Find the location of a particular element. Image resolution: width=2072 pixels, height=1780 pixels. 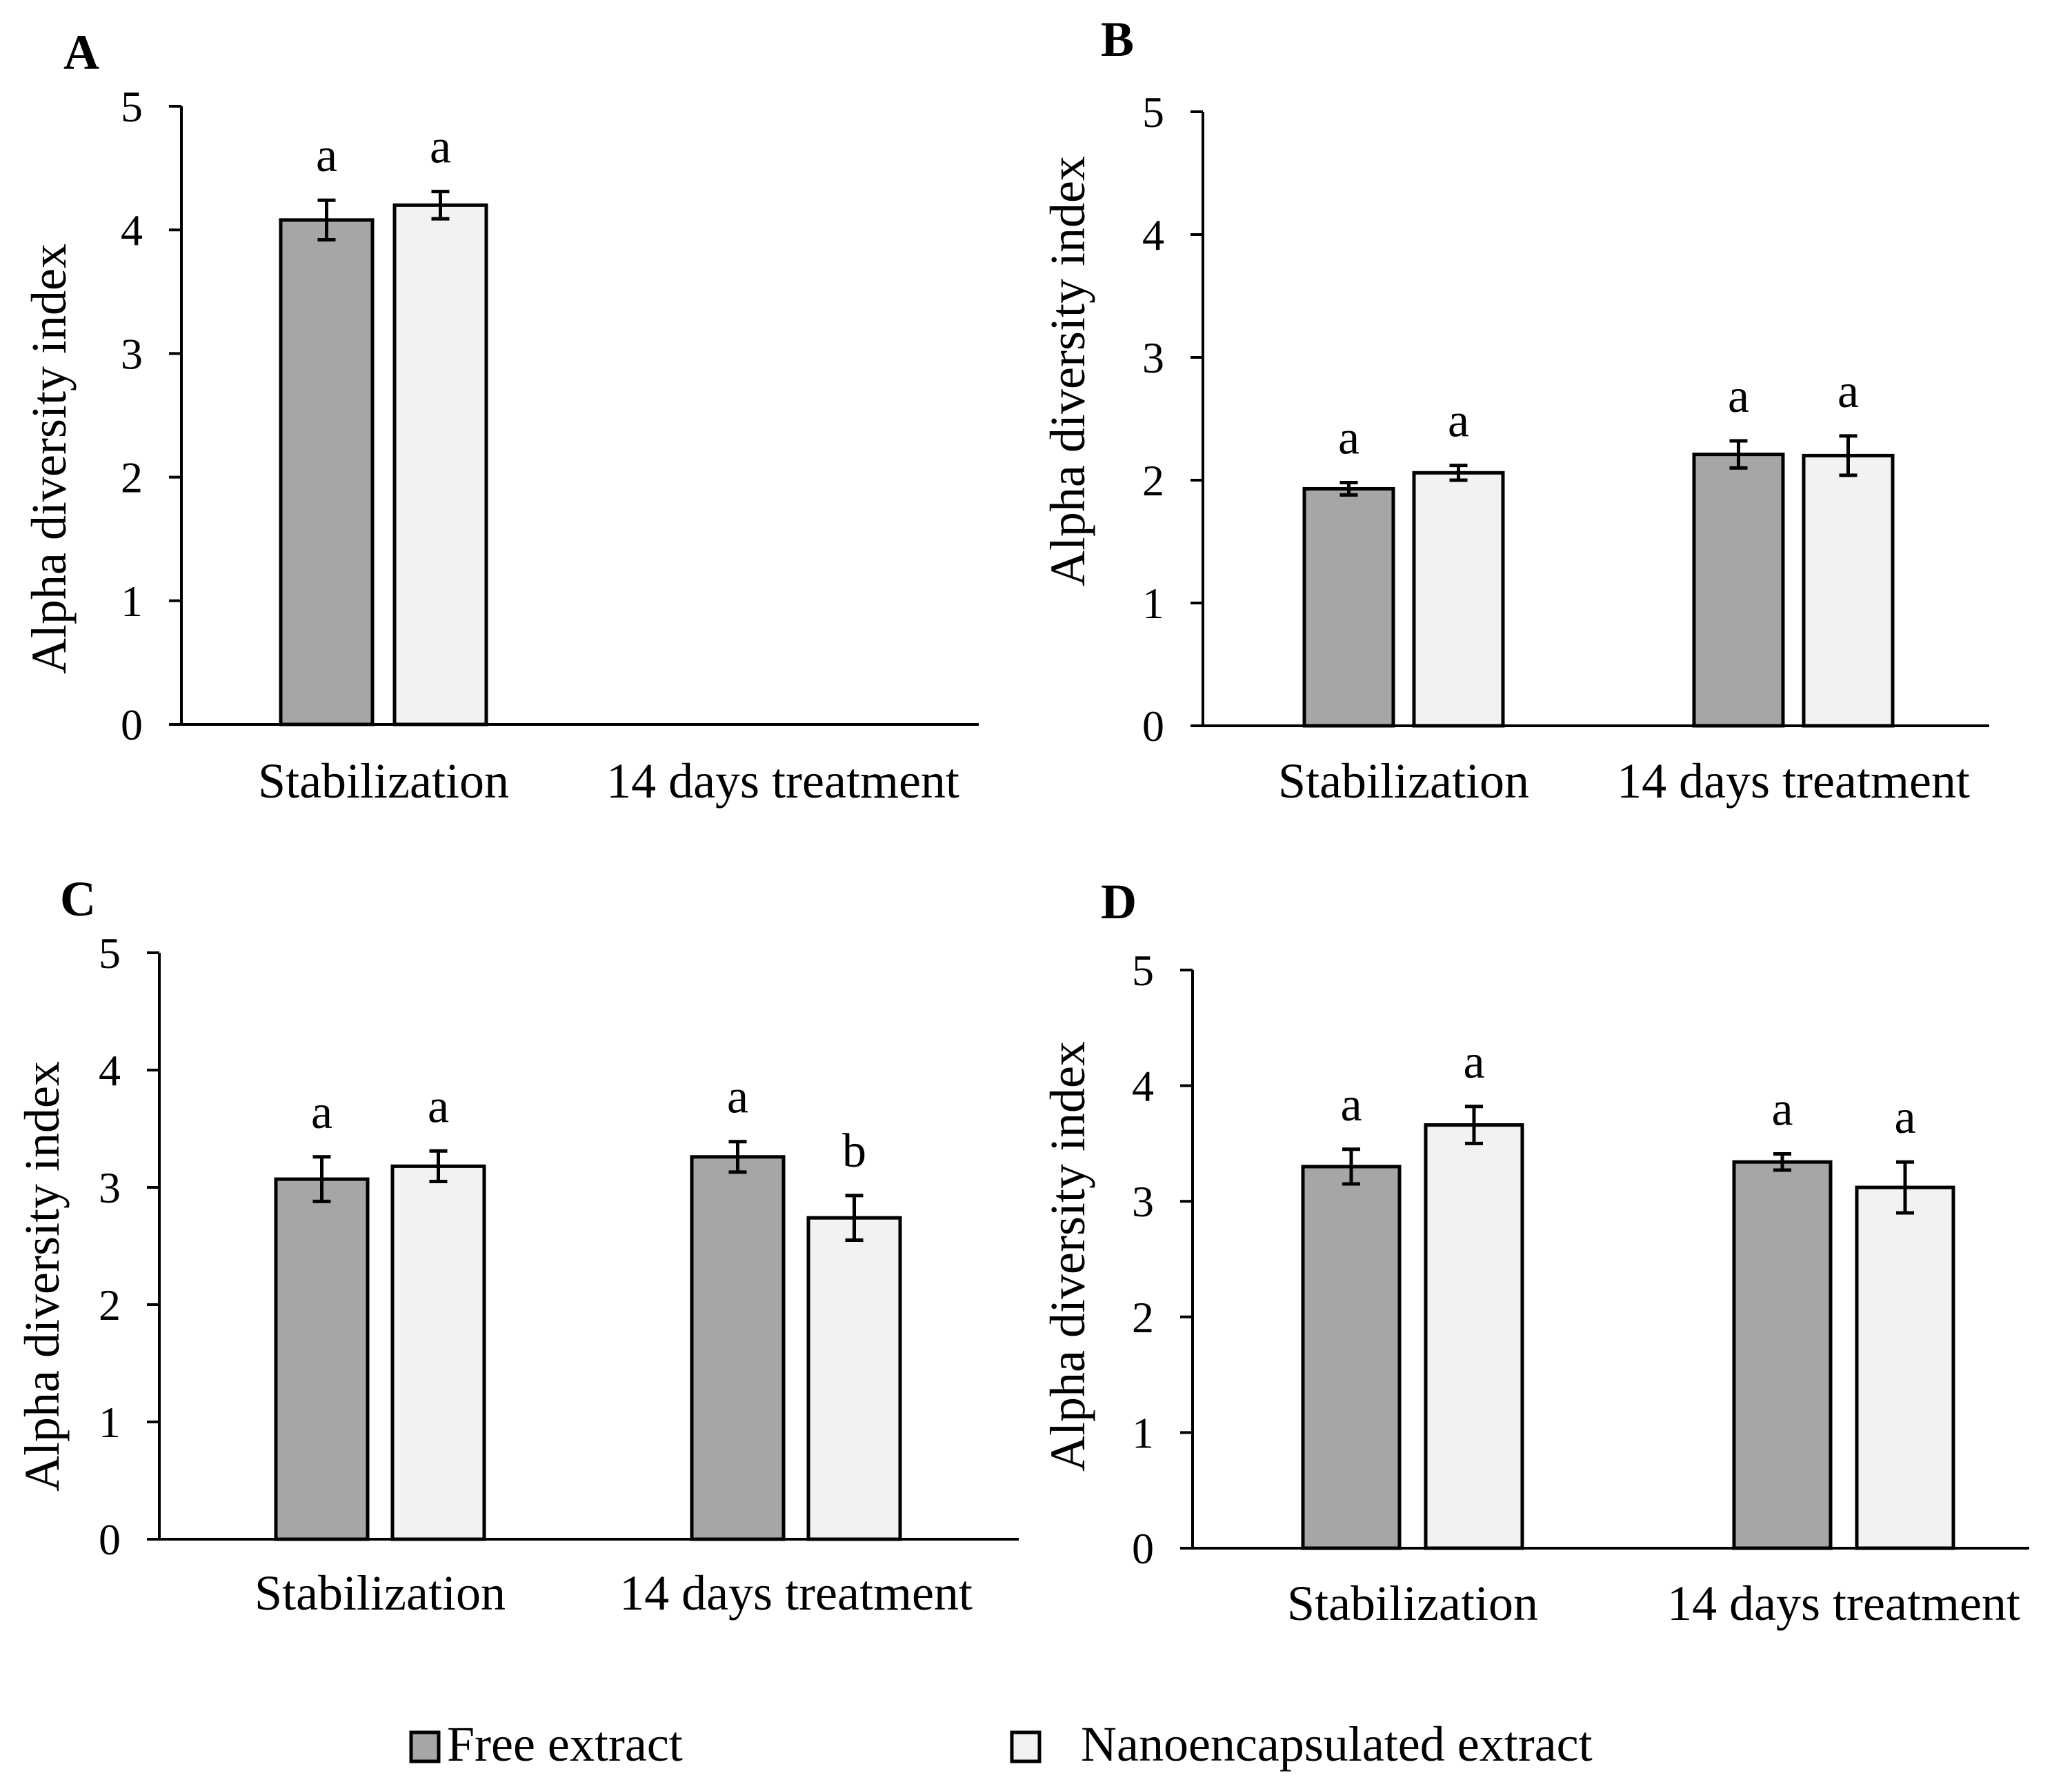

legend-swatch-nano is located at coordinates (1026, 1747).